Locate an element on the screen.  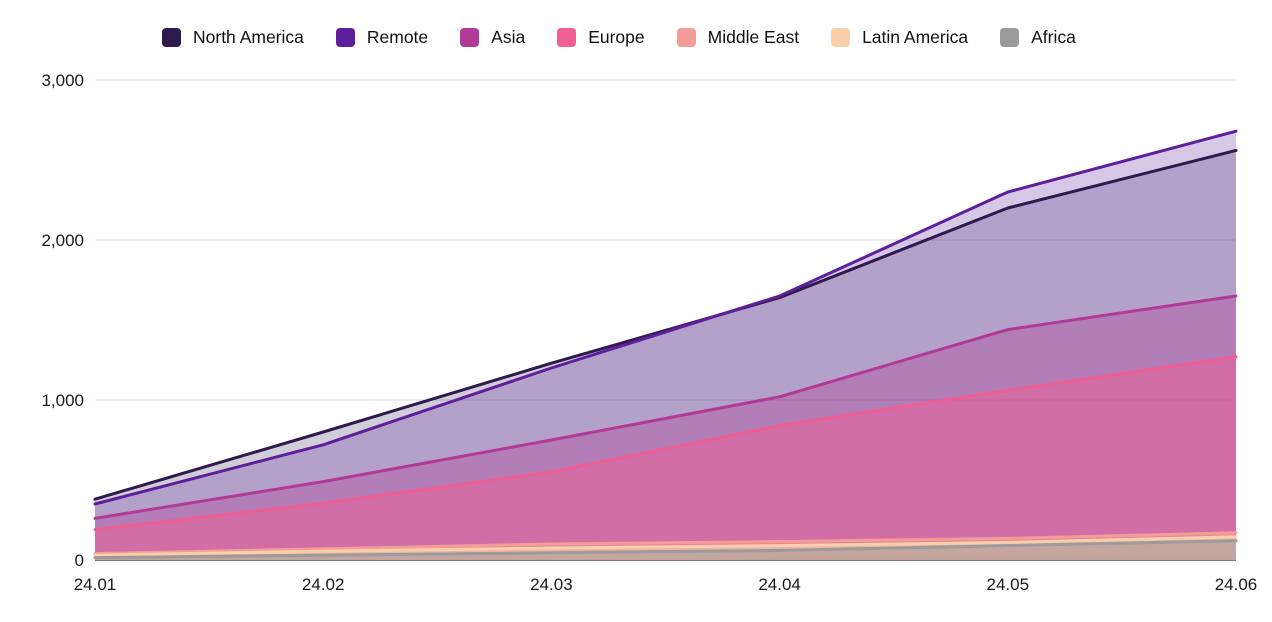
legend-label-remote: Remote is located at coordinates (397, 37).